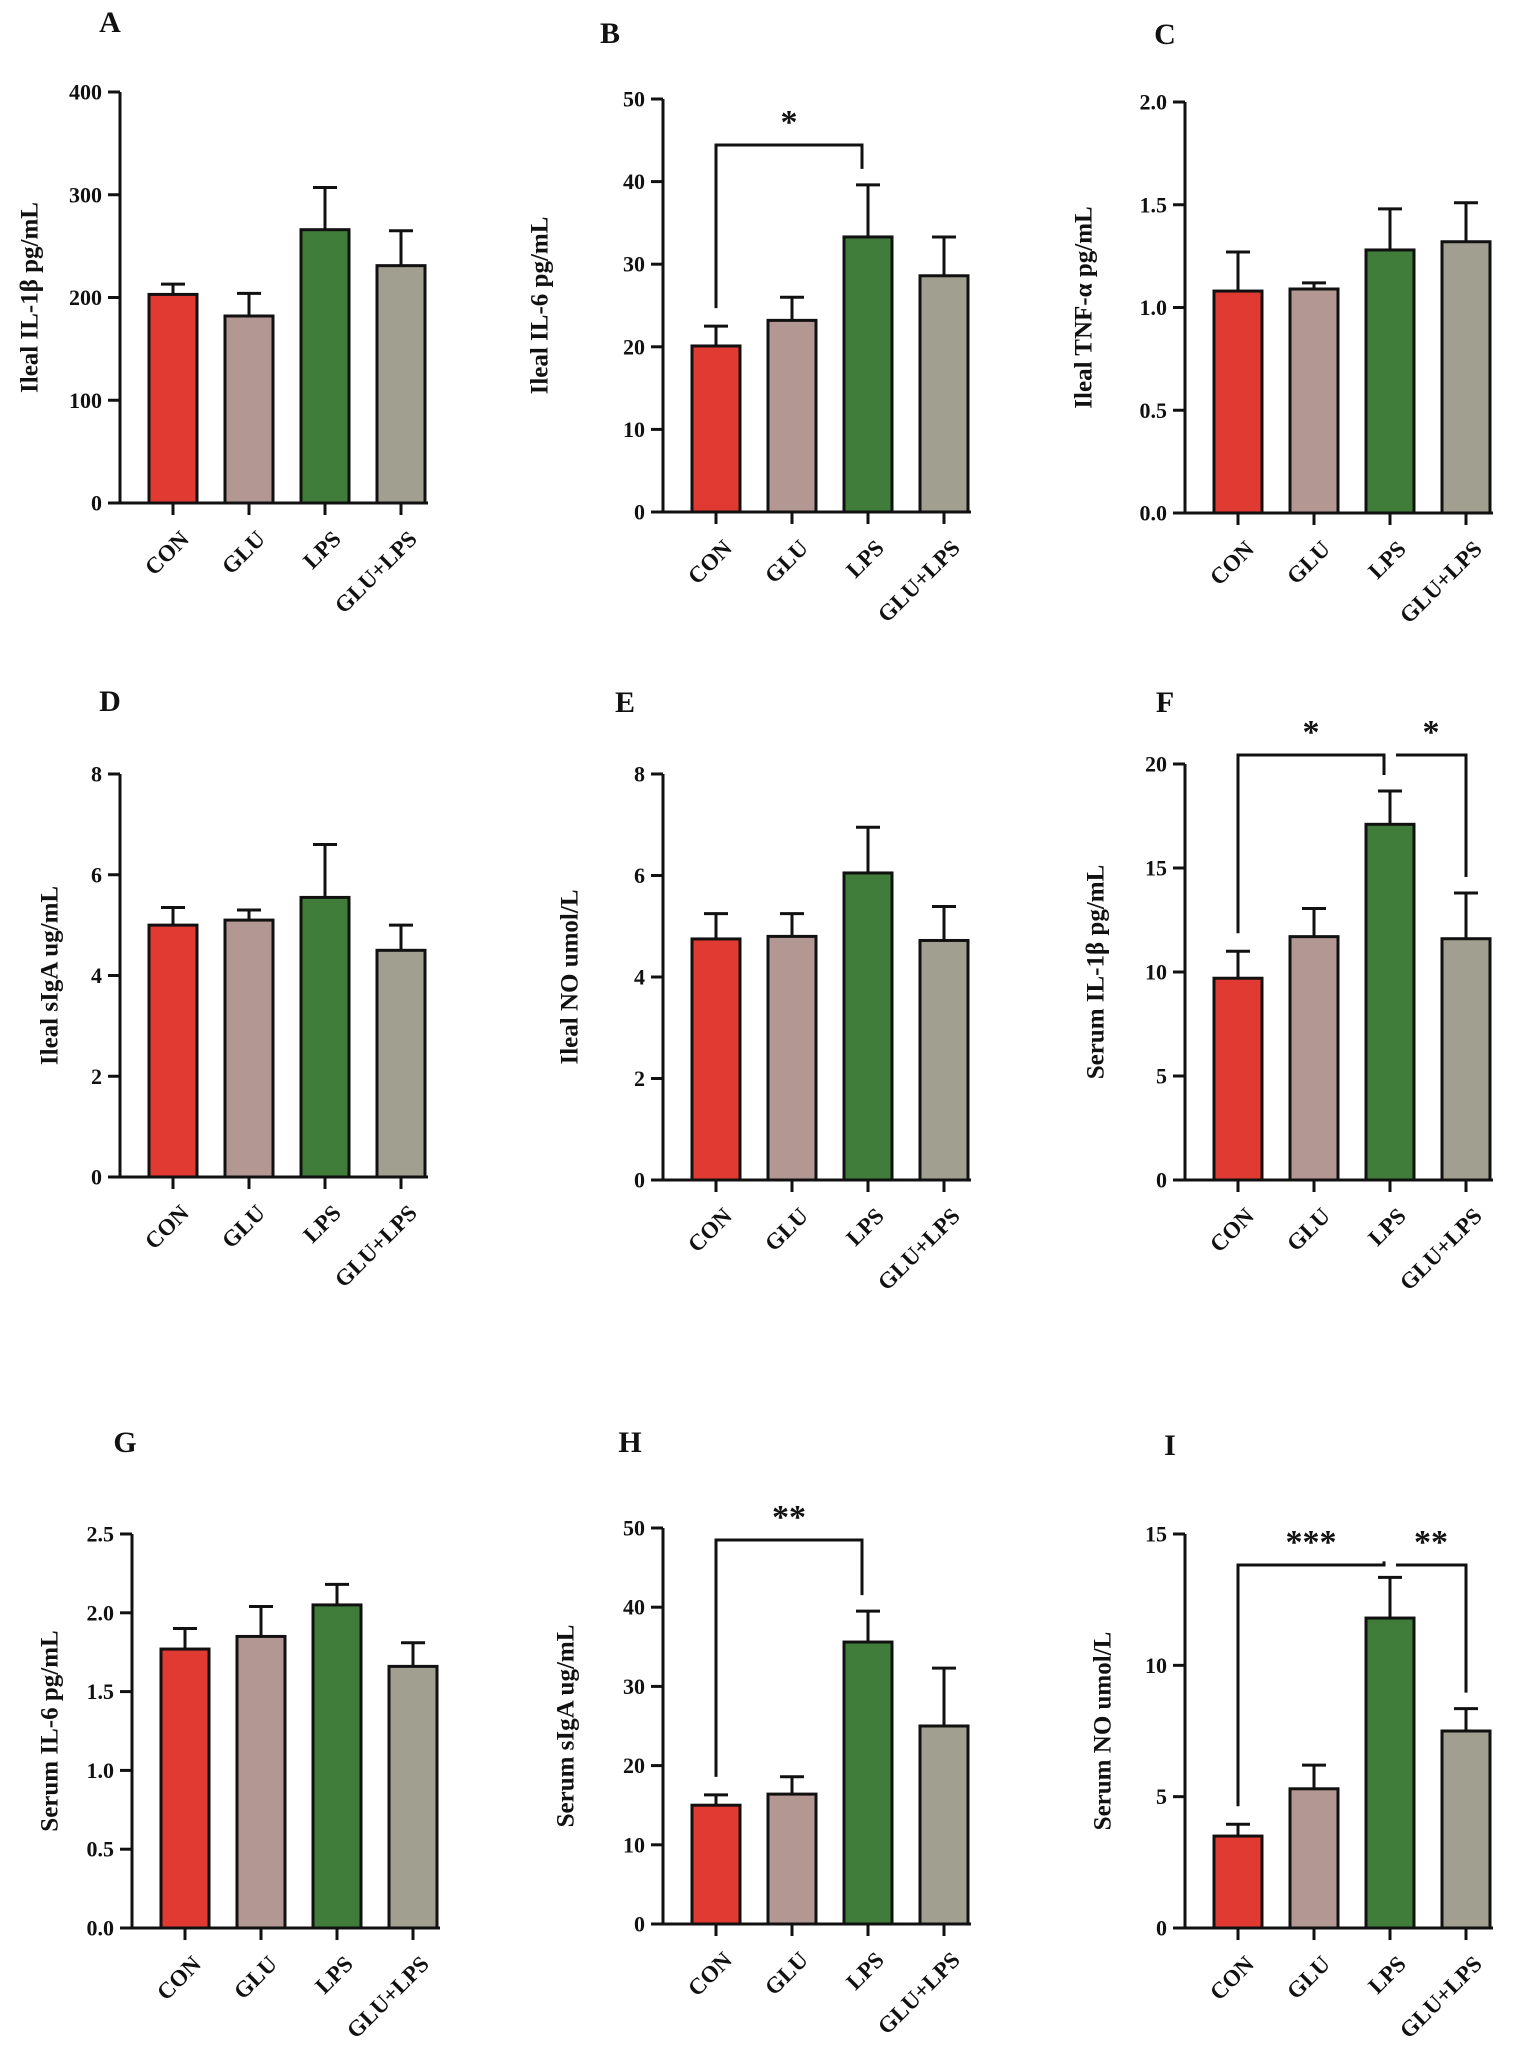 This screenshot has width=1535, height=2070. What do you see at coordinates (634, 1528) in the screenshot?
I see `y-tick-label: 50` at bounding box center [634, 1528].